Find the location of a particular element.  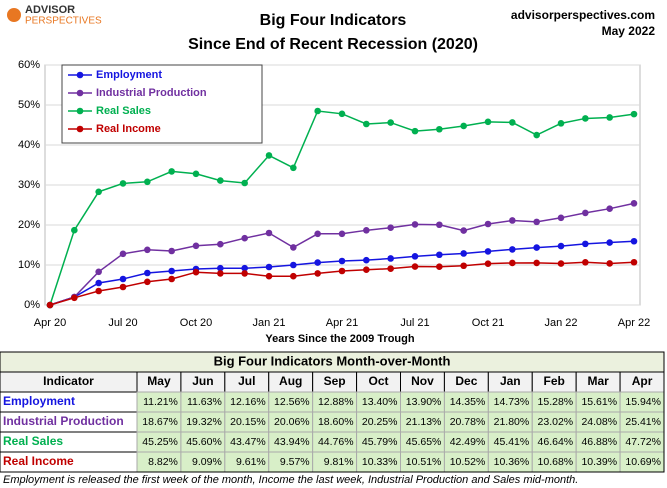

cell-value: 11.21% is located at coordinates (160, 402).